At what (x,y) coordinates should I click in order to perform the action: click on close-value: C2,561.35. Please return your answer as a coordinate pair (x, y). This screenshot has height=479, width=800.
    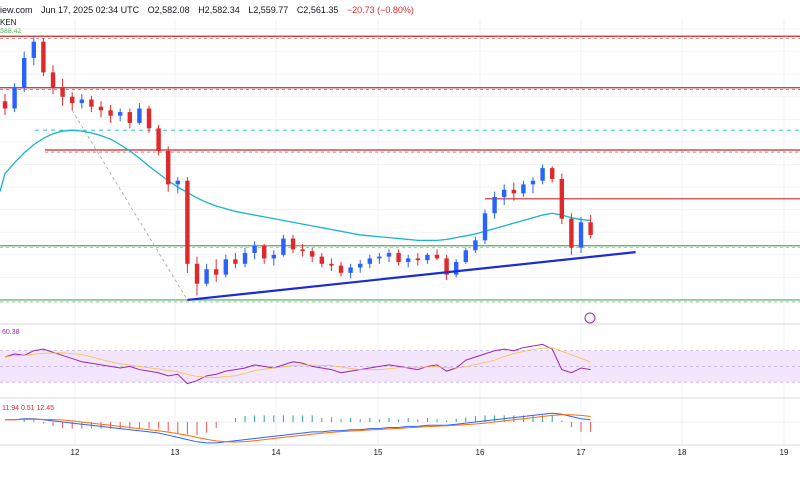
    Looking at the image, I should click on (317, 10).